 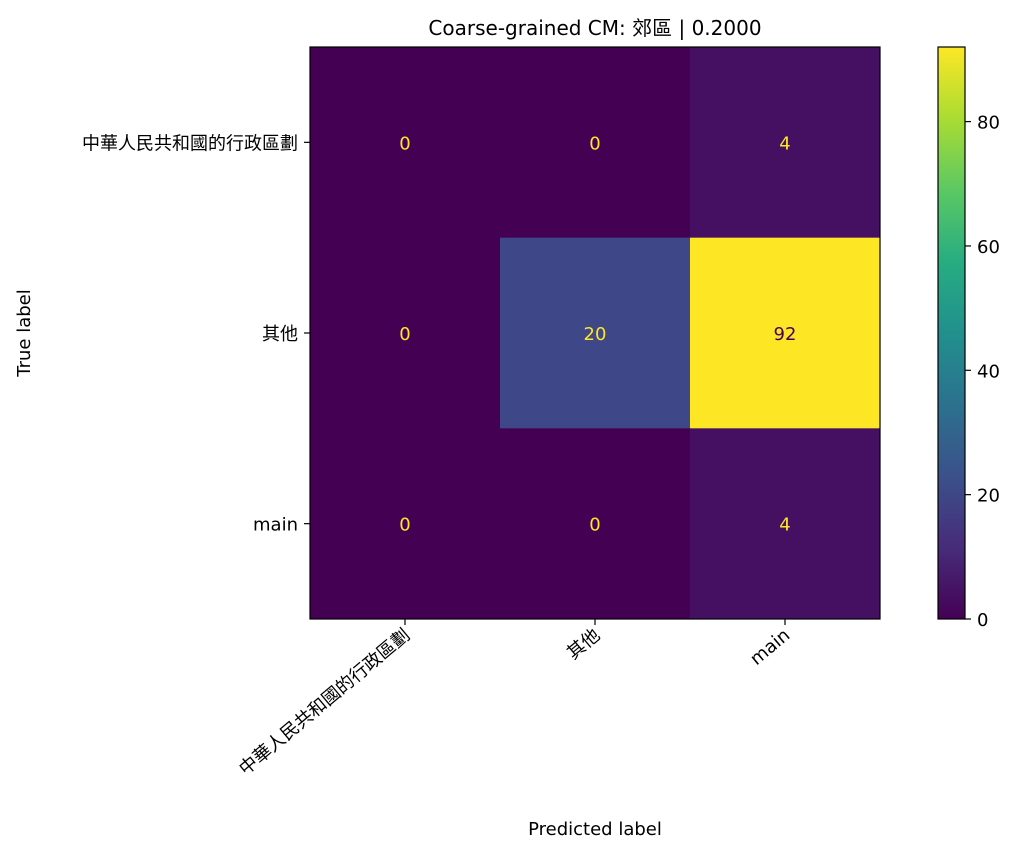 What do you see at coordinates (275, 525) in the screenshot?
I see `y-tick-label: main` at bounding box center [275, 525].